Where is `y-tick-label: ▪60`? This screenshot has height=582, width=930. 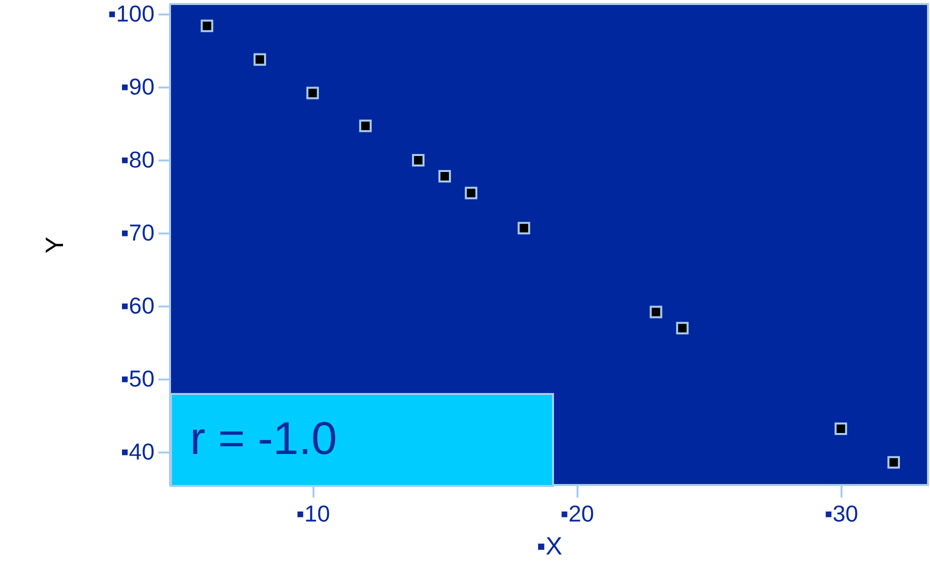 y-tick-label: ▪60 is located at coordinates (137, 305).